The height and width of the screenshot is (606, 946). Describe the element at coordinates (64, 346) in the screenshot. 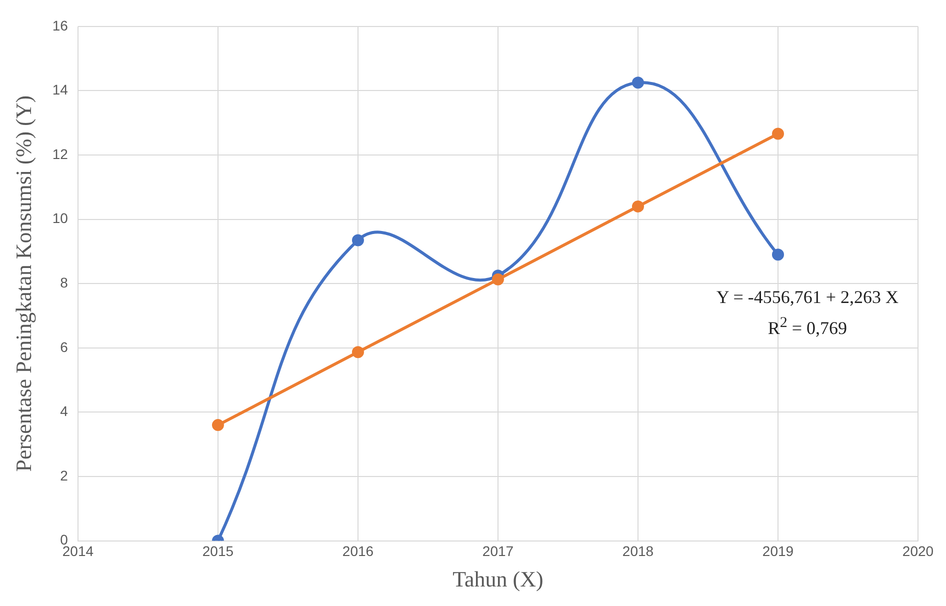

I see `y-tick-label: 6` at that location.